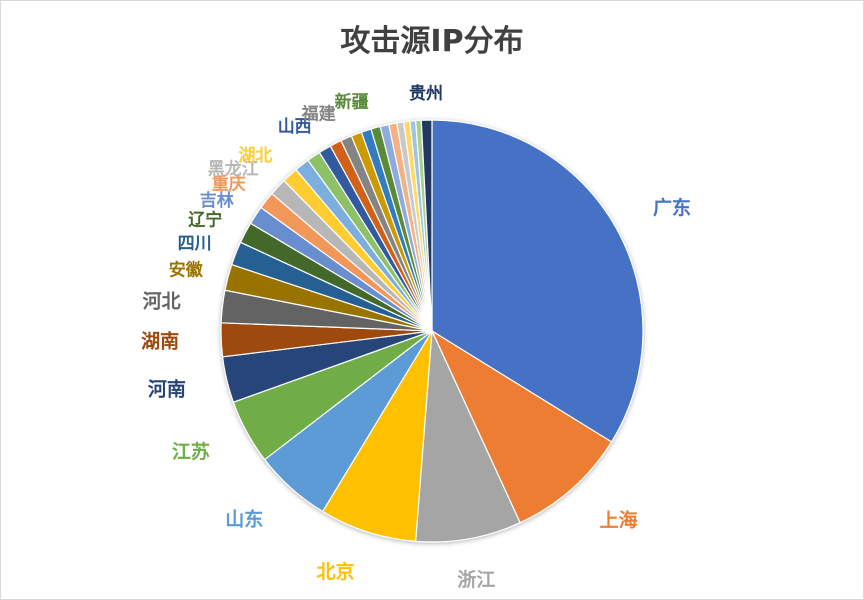 This screenshot has width=864, height=600. I want to click on data-label-12: 吉林, so click(217, 200).